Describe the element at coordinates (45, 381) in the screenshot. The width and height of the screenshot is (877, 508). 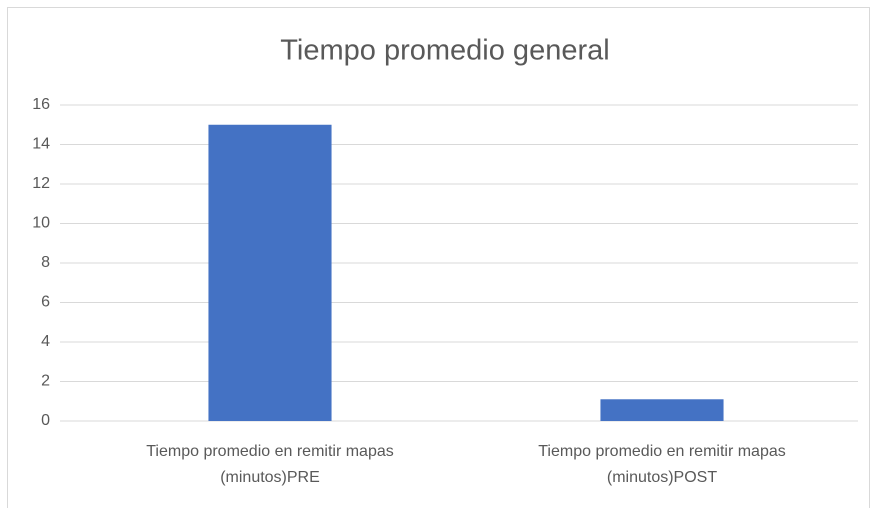
I see `y-tick-label: 2` at that location.